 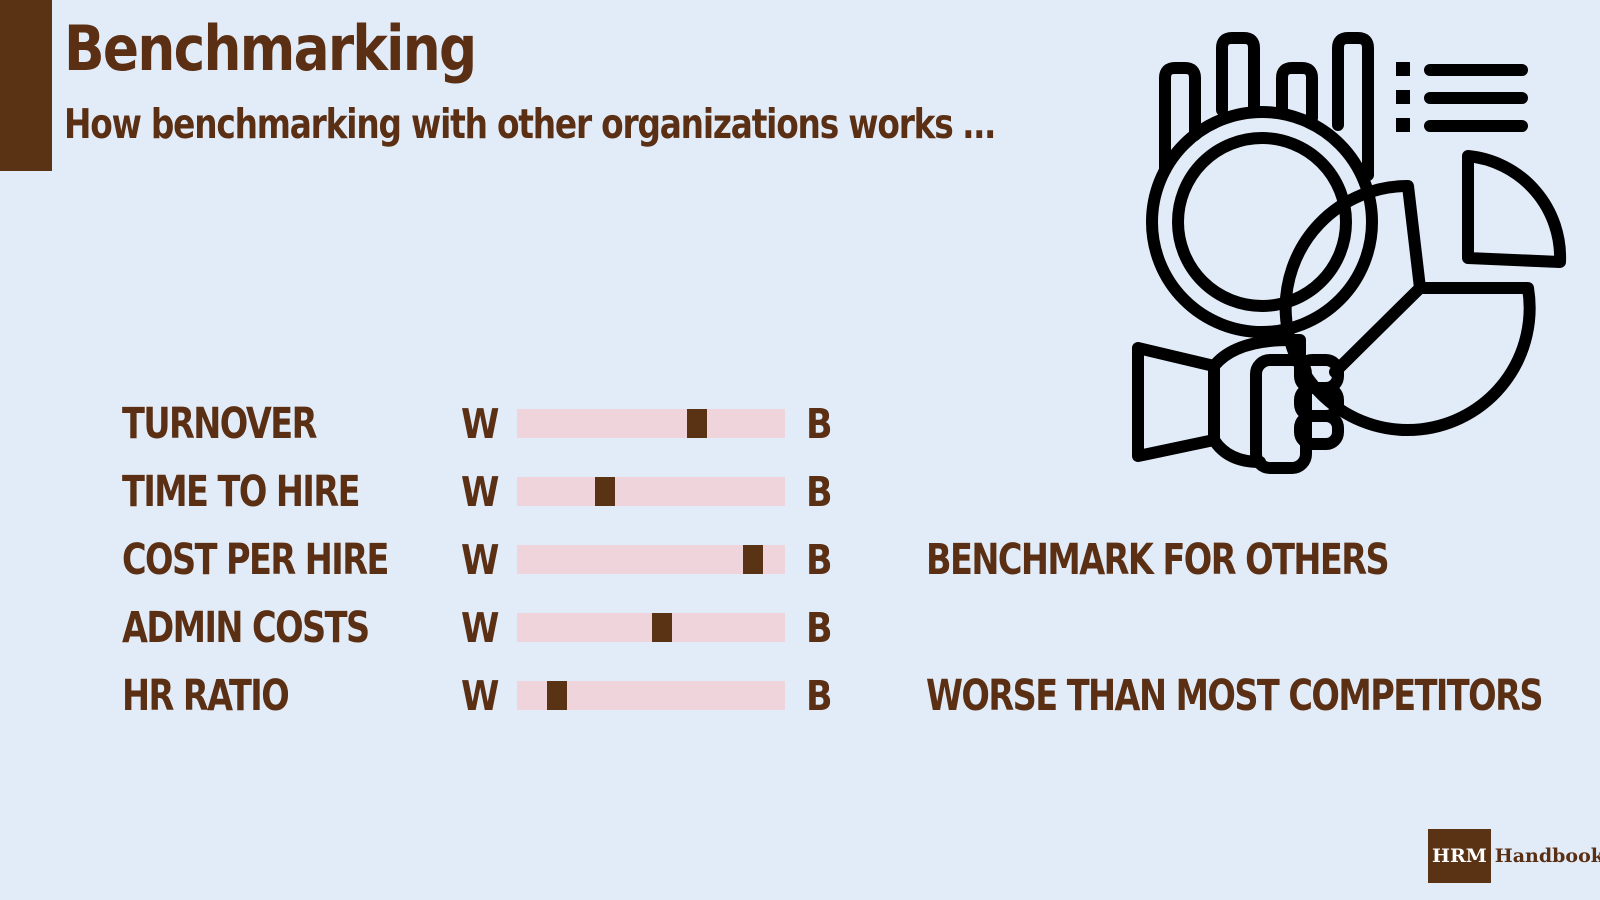 What do you see at coordinates (800, 492) in the screenshot?
I see `metric-row-time-to-hire: TIME TO HIRE W B` at bounding box center [800, 492].